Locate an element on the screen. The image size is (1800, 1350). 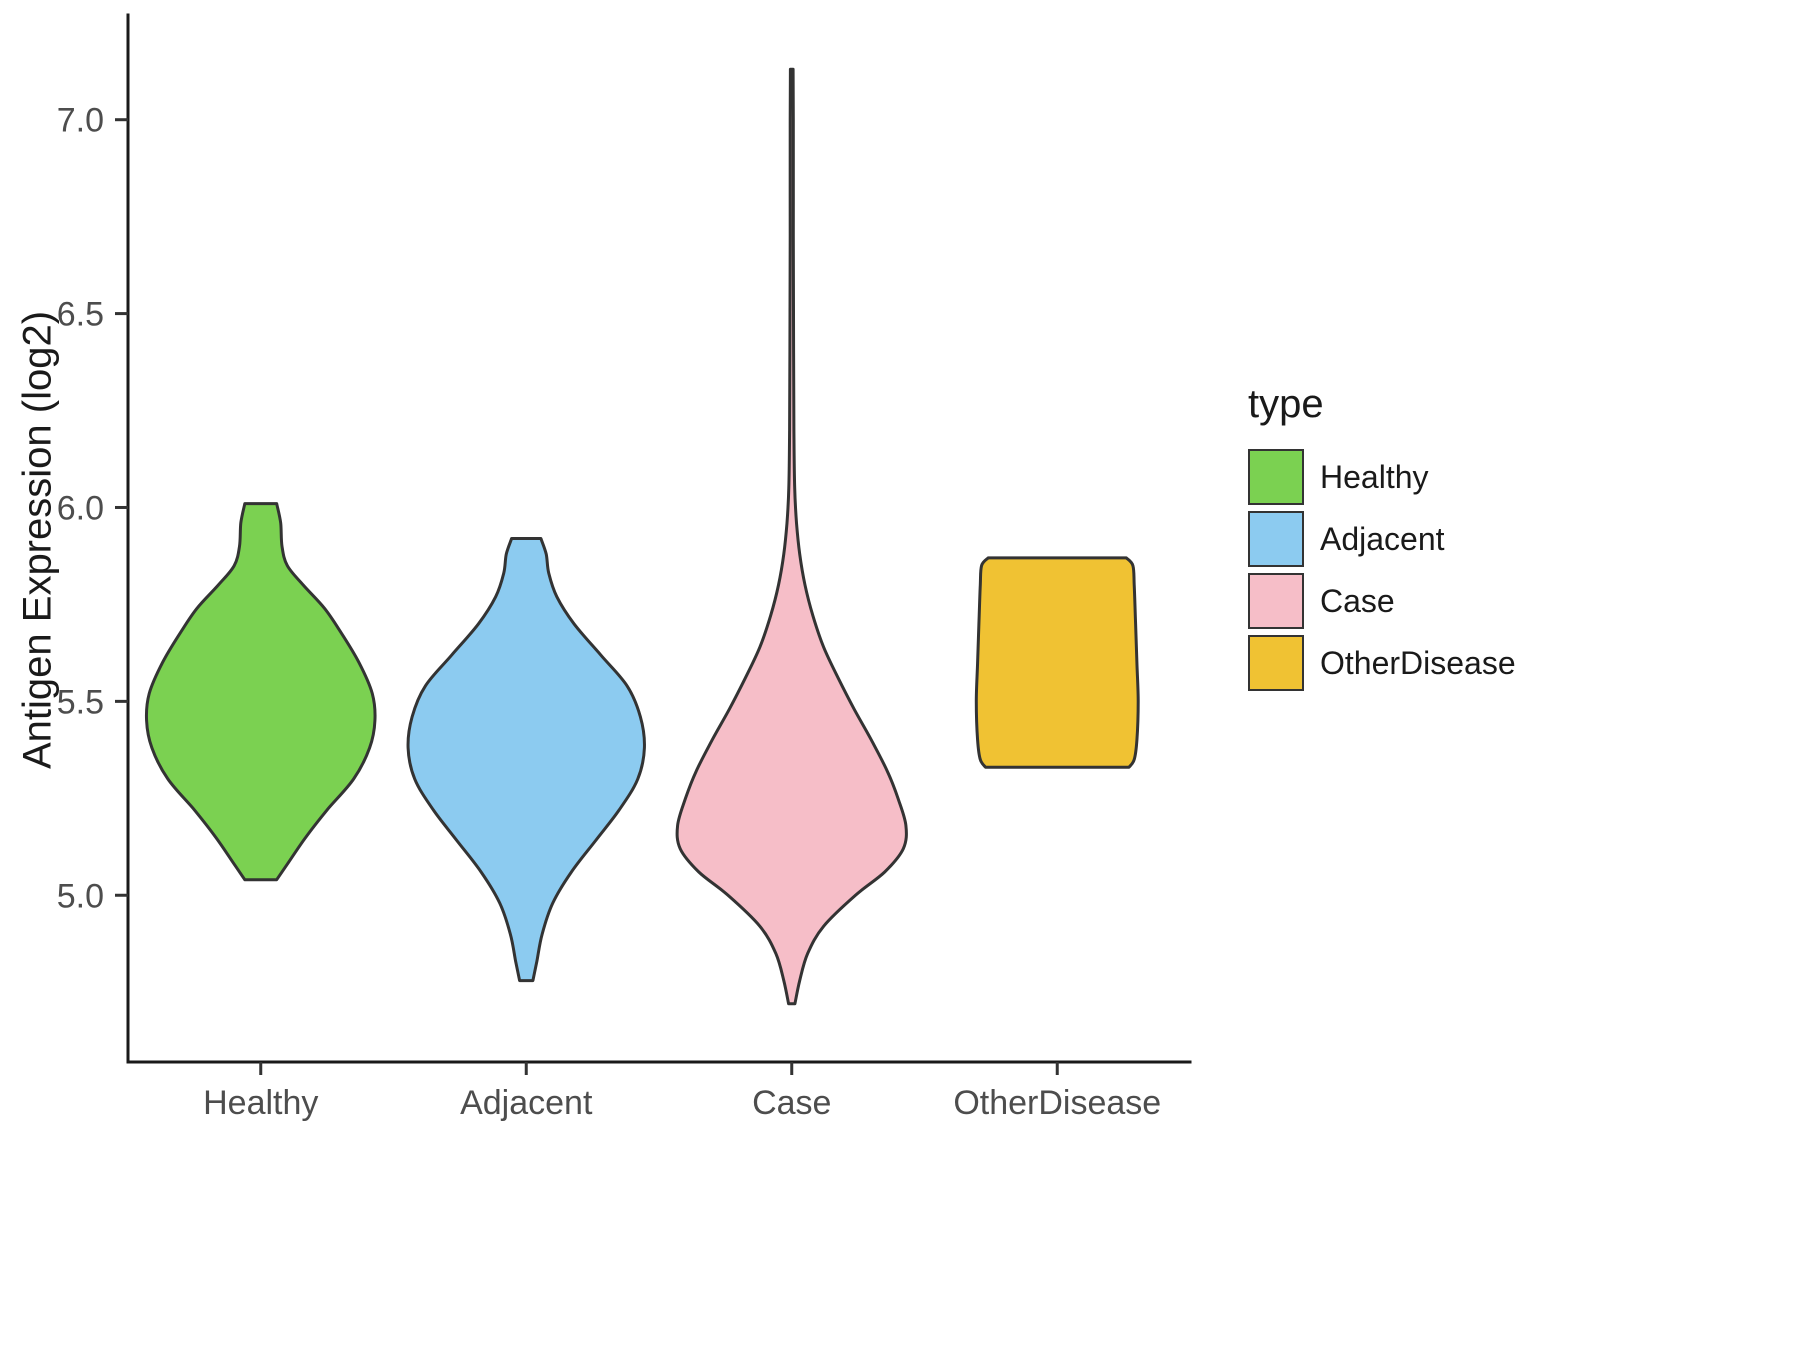
y-tick-label: 5.5 is located at coordinates (80, 702).